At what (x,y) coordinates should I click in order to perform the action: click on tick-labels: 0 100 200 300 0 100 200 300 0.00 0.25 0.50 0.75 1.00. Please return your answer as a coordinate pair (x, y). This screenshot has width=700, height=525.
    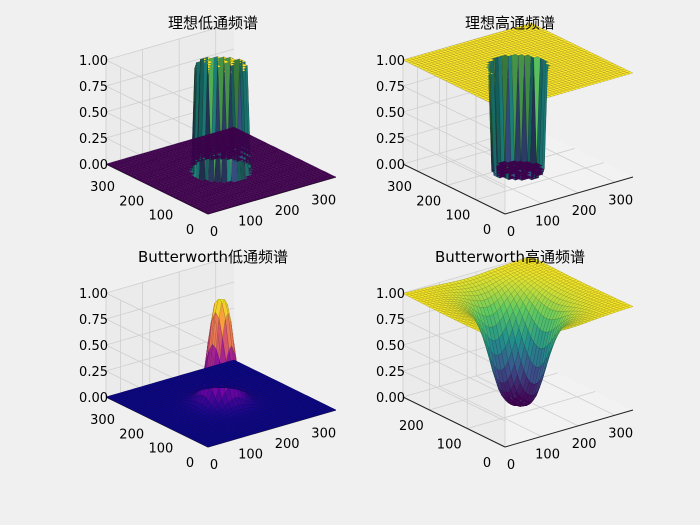
    Looking at the image, I should click on (207, 147).